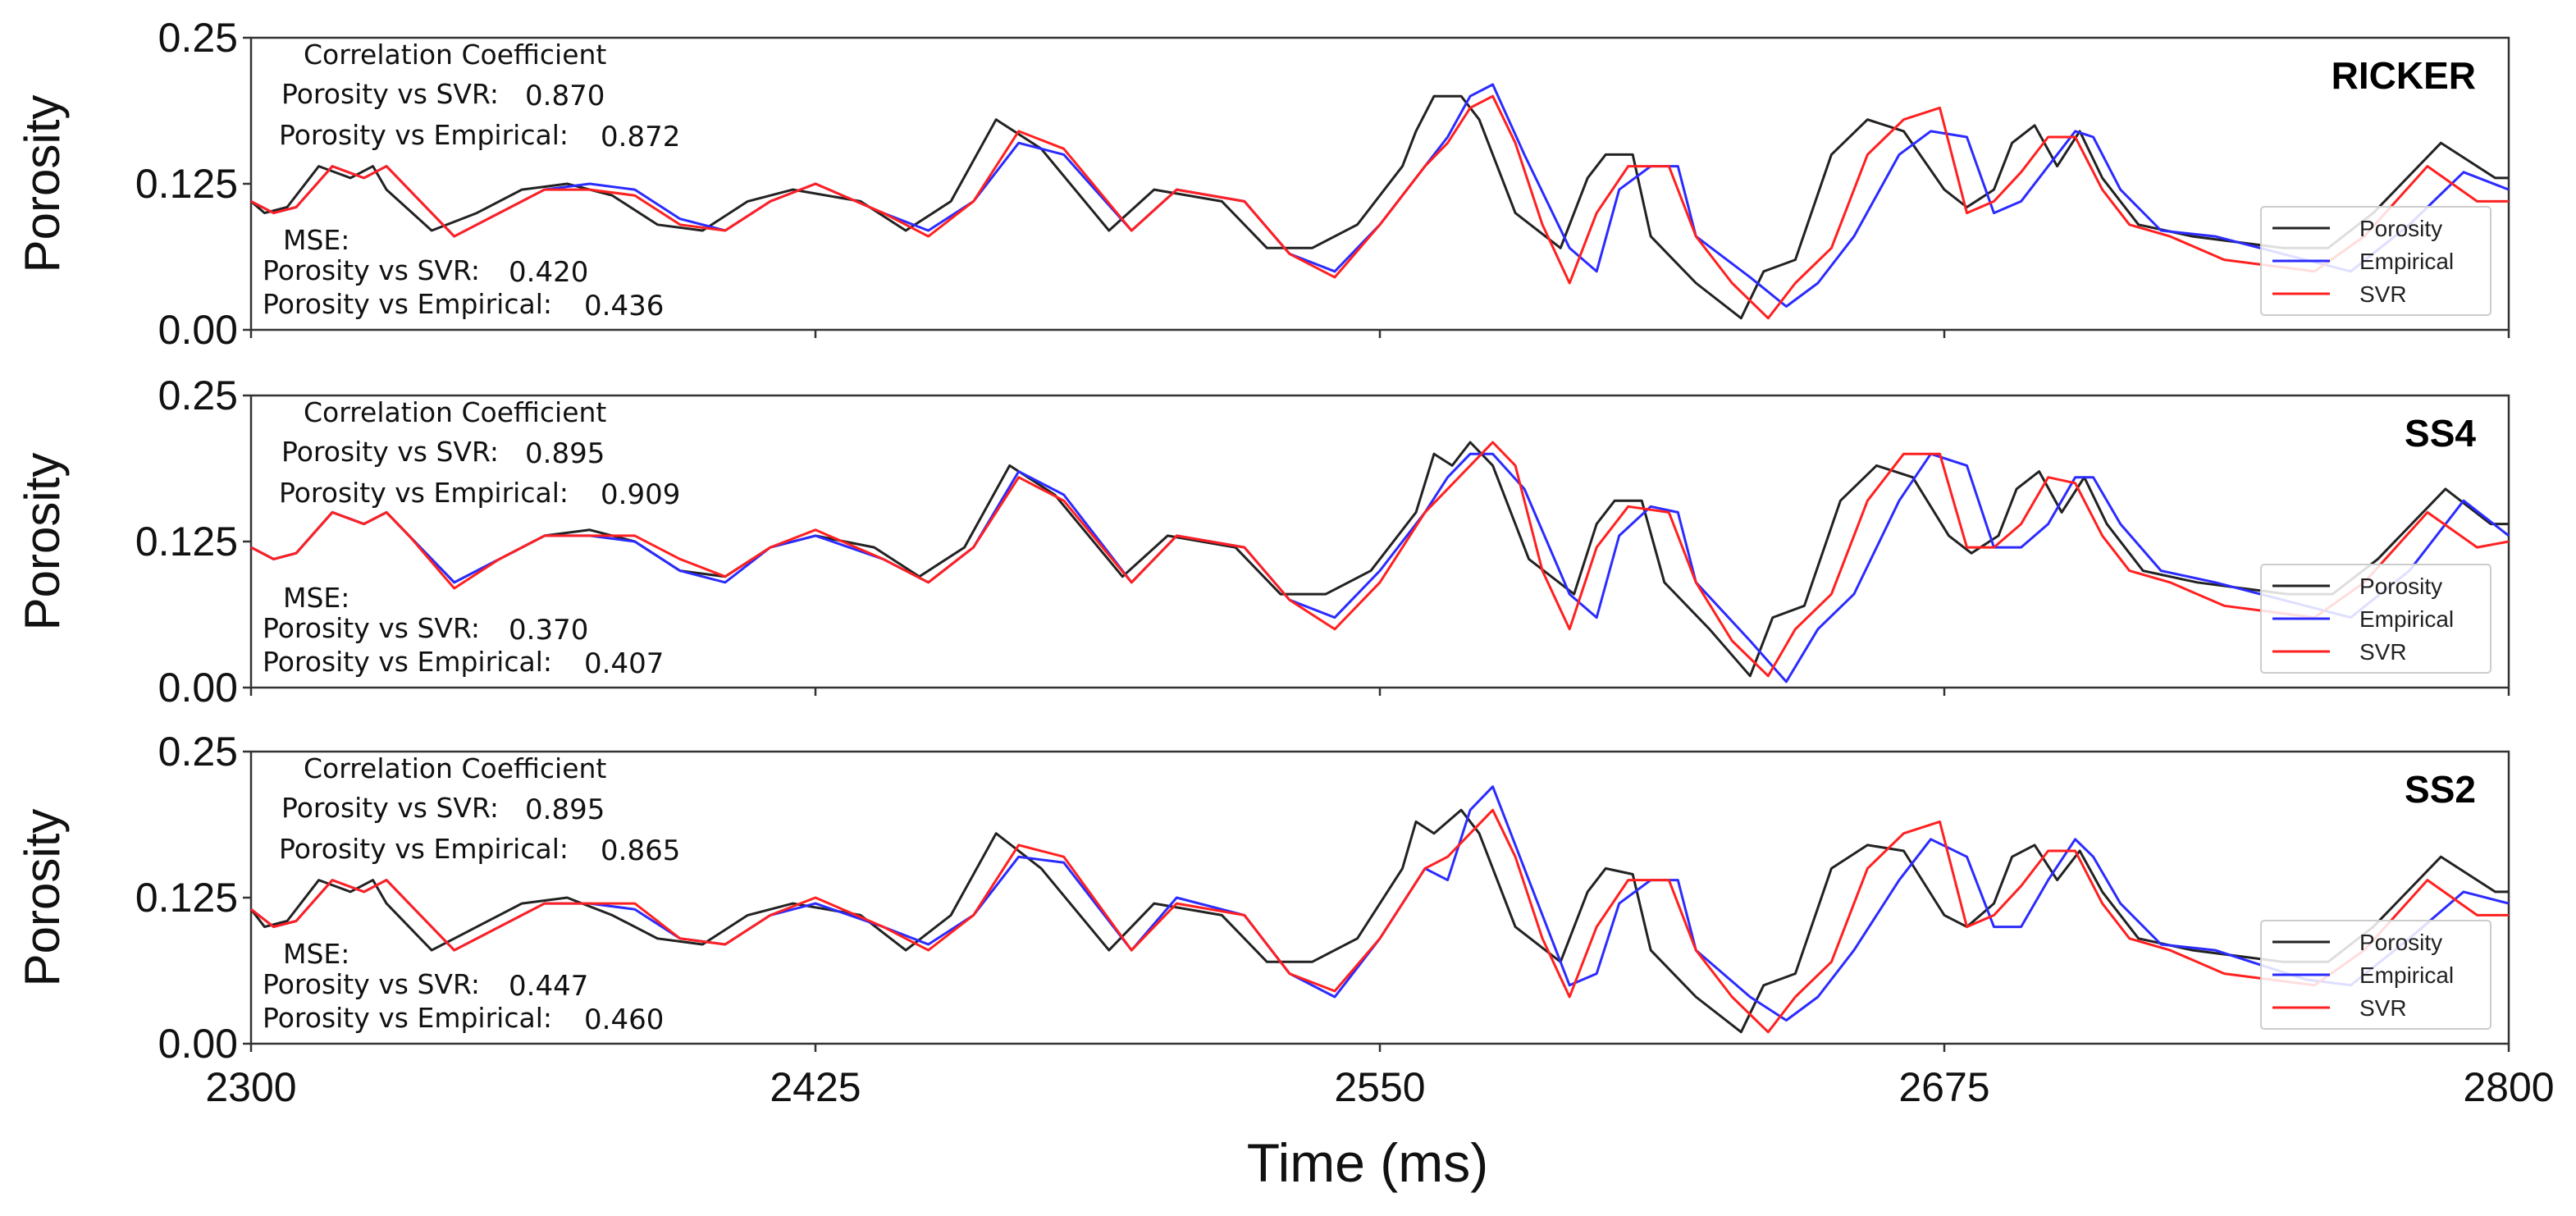  What do you see at coordinates (1368, 1162) in the screenshot?
I see `x-axis-label: Time (ms)` at bounding box center [1368, 1162].